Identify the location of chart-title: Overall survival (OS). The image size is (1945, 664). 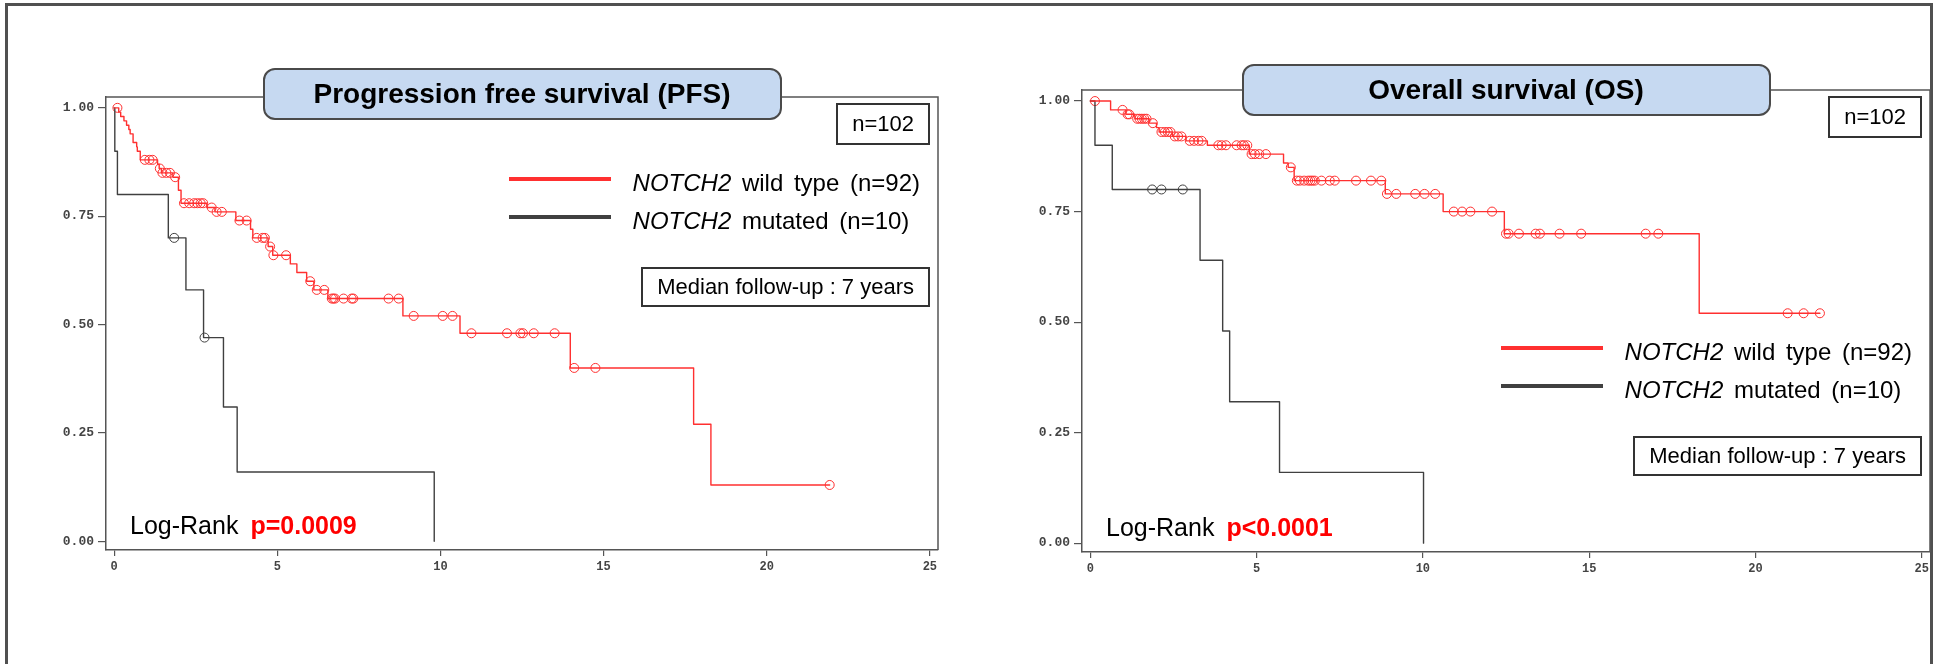
(1506, 90).